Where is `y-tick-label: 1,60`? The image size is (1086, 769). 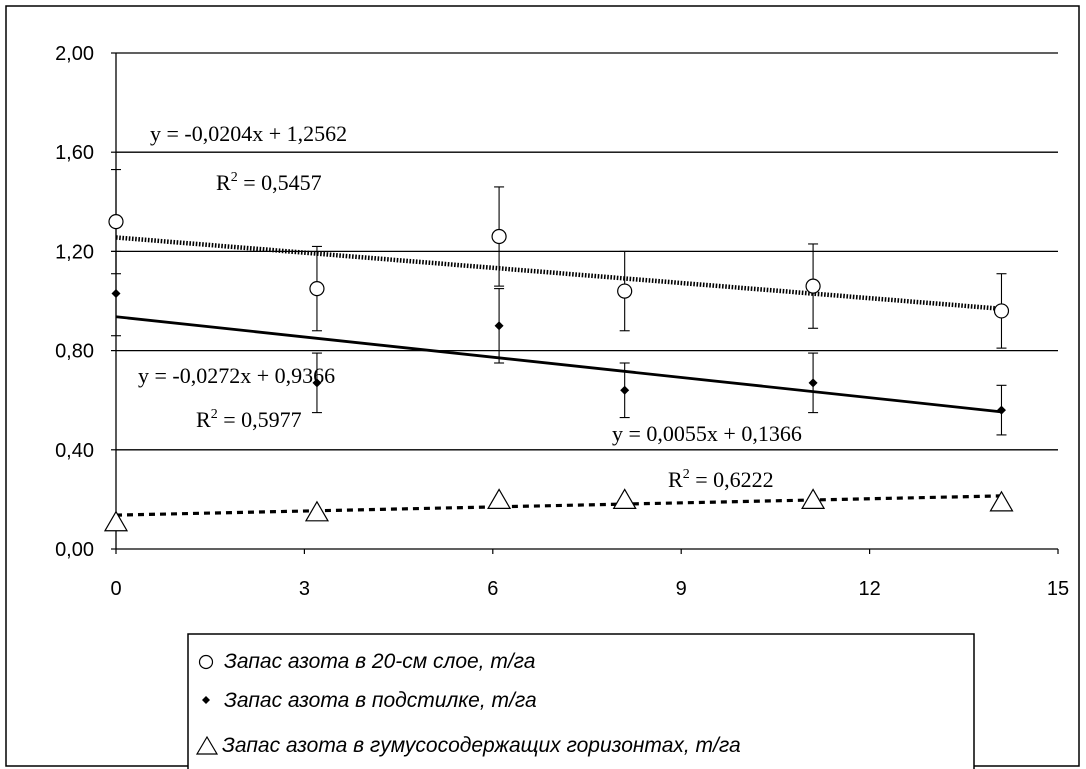
y-tick-label: 1,60 is located at coordinates (74, 153).